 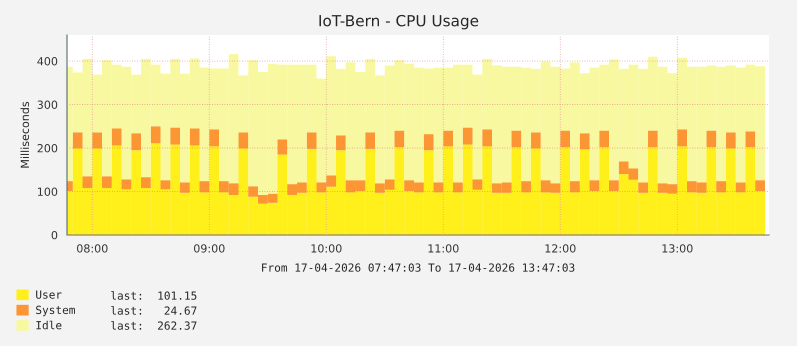 I want to click on y-tick-label: 300, so click(x=48, y=104).